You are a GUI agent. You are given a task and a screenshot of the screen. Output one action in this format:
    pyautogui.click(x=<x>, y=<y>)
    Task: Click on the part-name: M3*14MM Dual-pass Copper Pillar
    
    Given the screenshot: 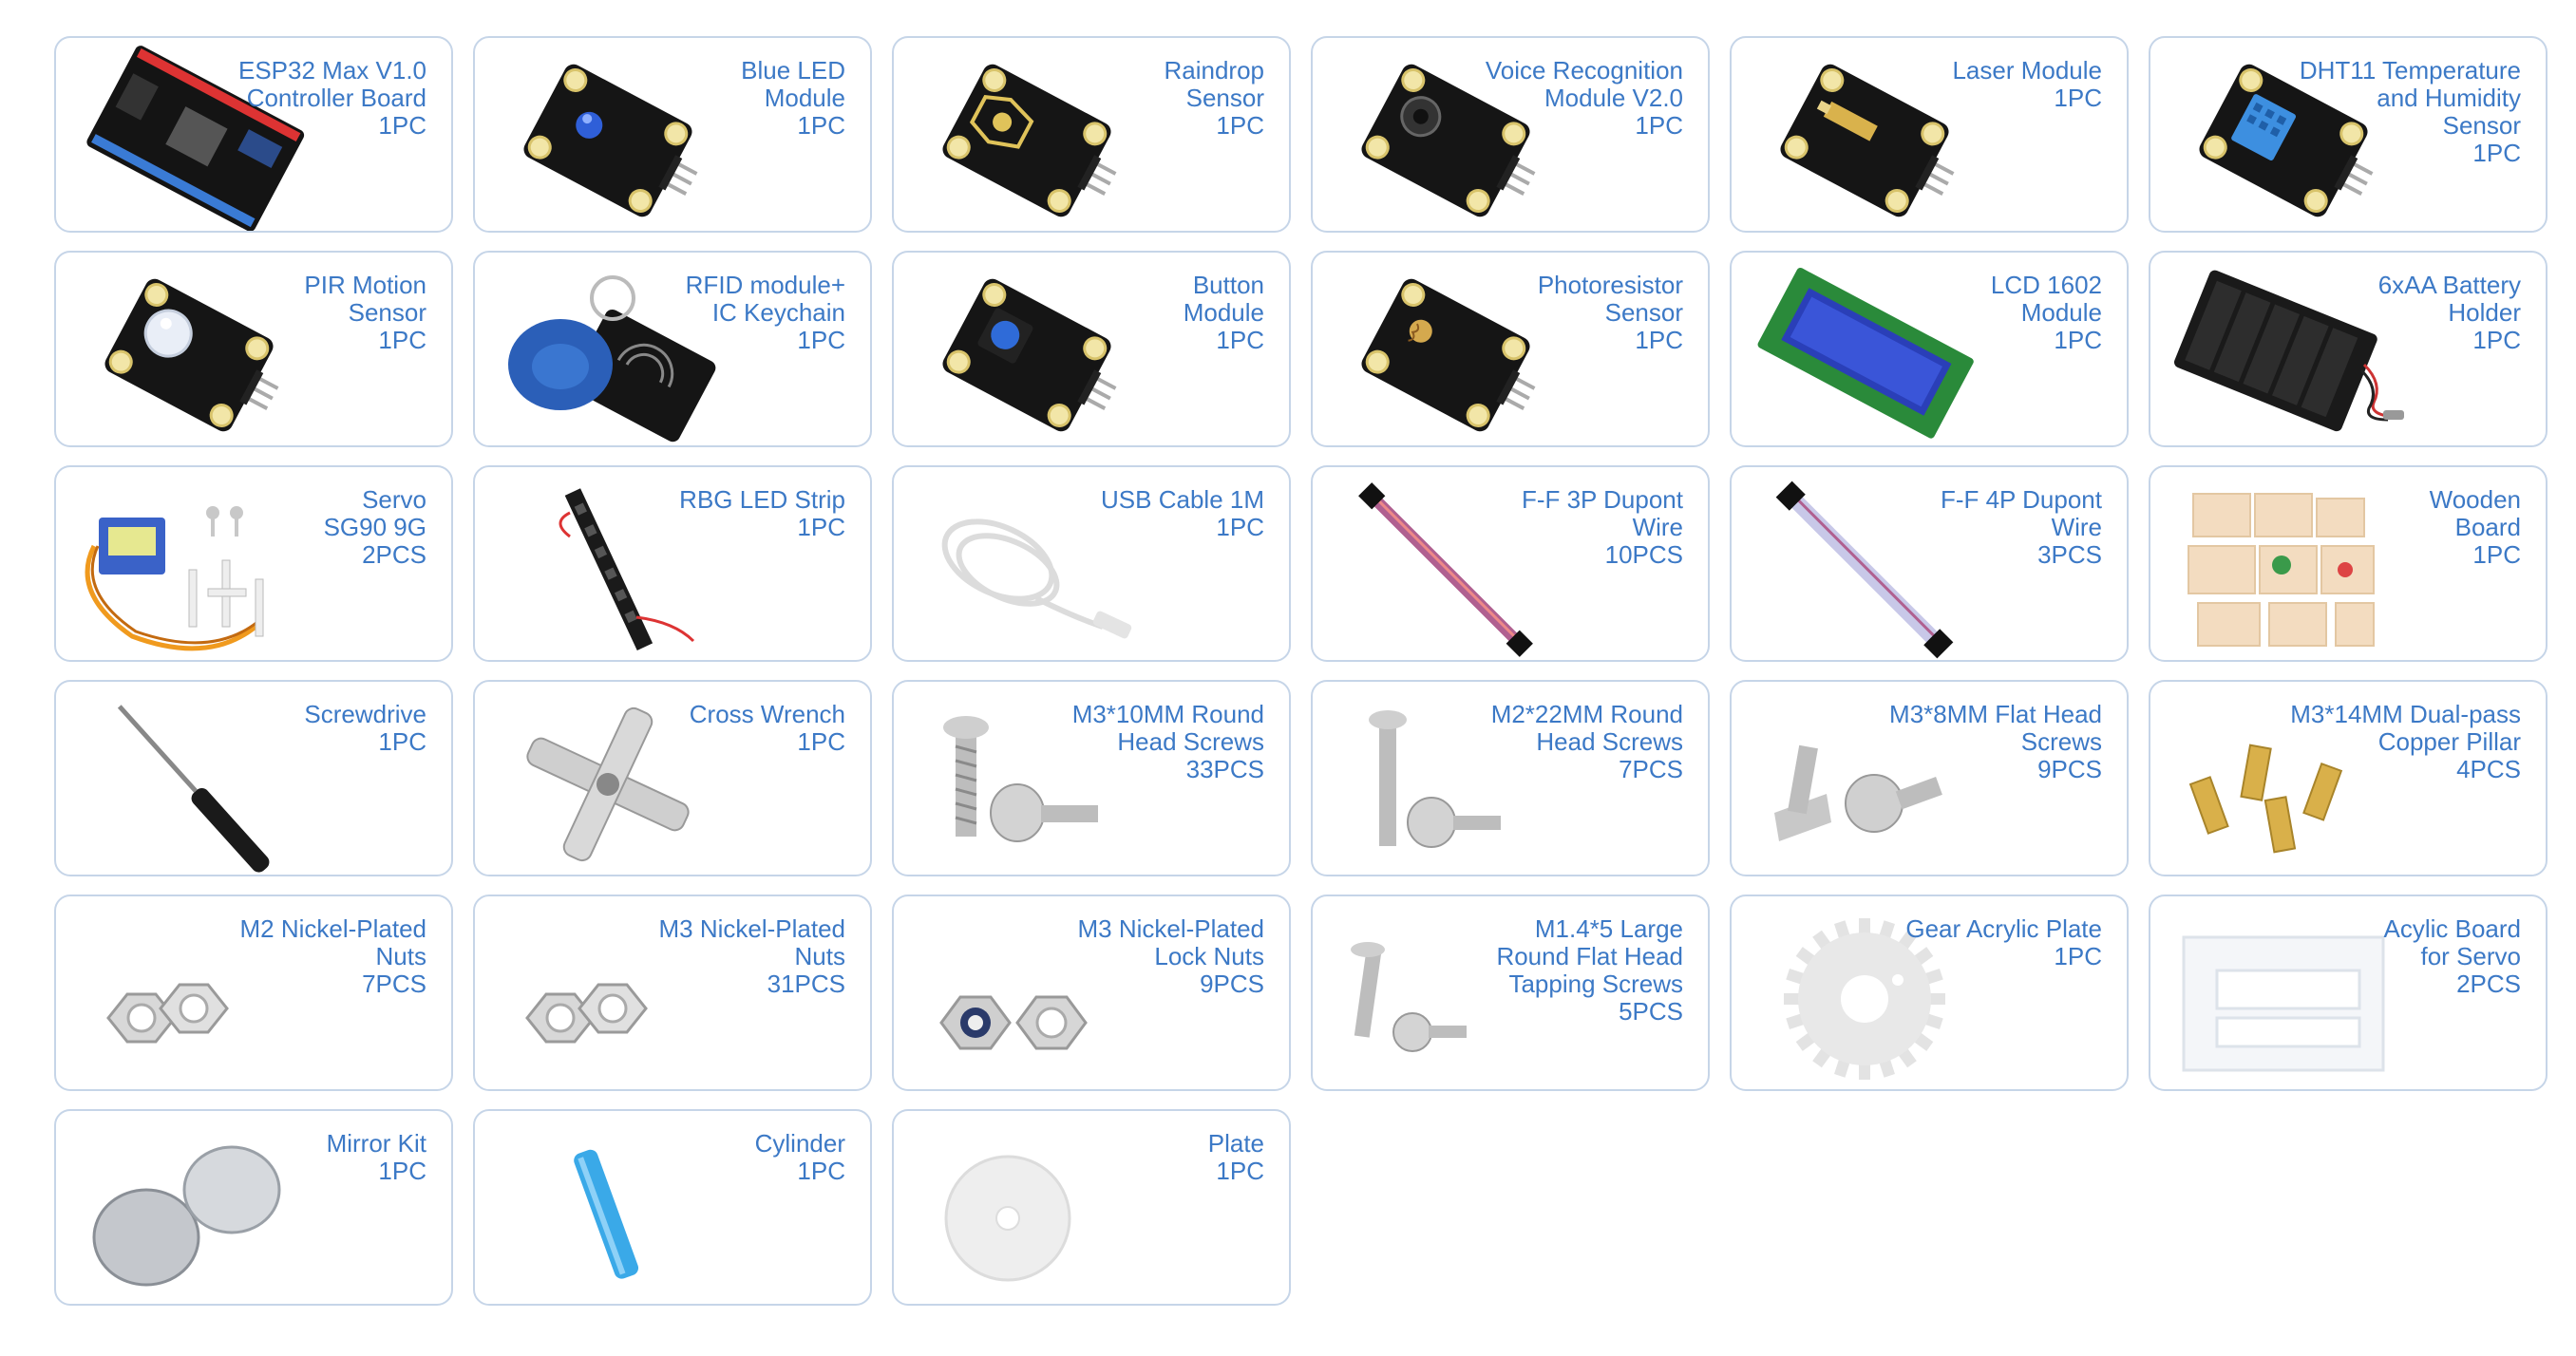 What is the action you would take?
    pyautogui.click(x=2405, y=728)
    